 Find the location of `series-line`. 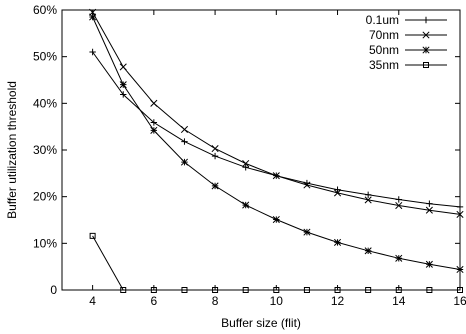

series-line is located at coordinates (276, 263).